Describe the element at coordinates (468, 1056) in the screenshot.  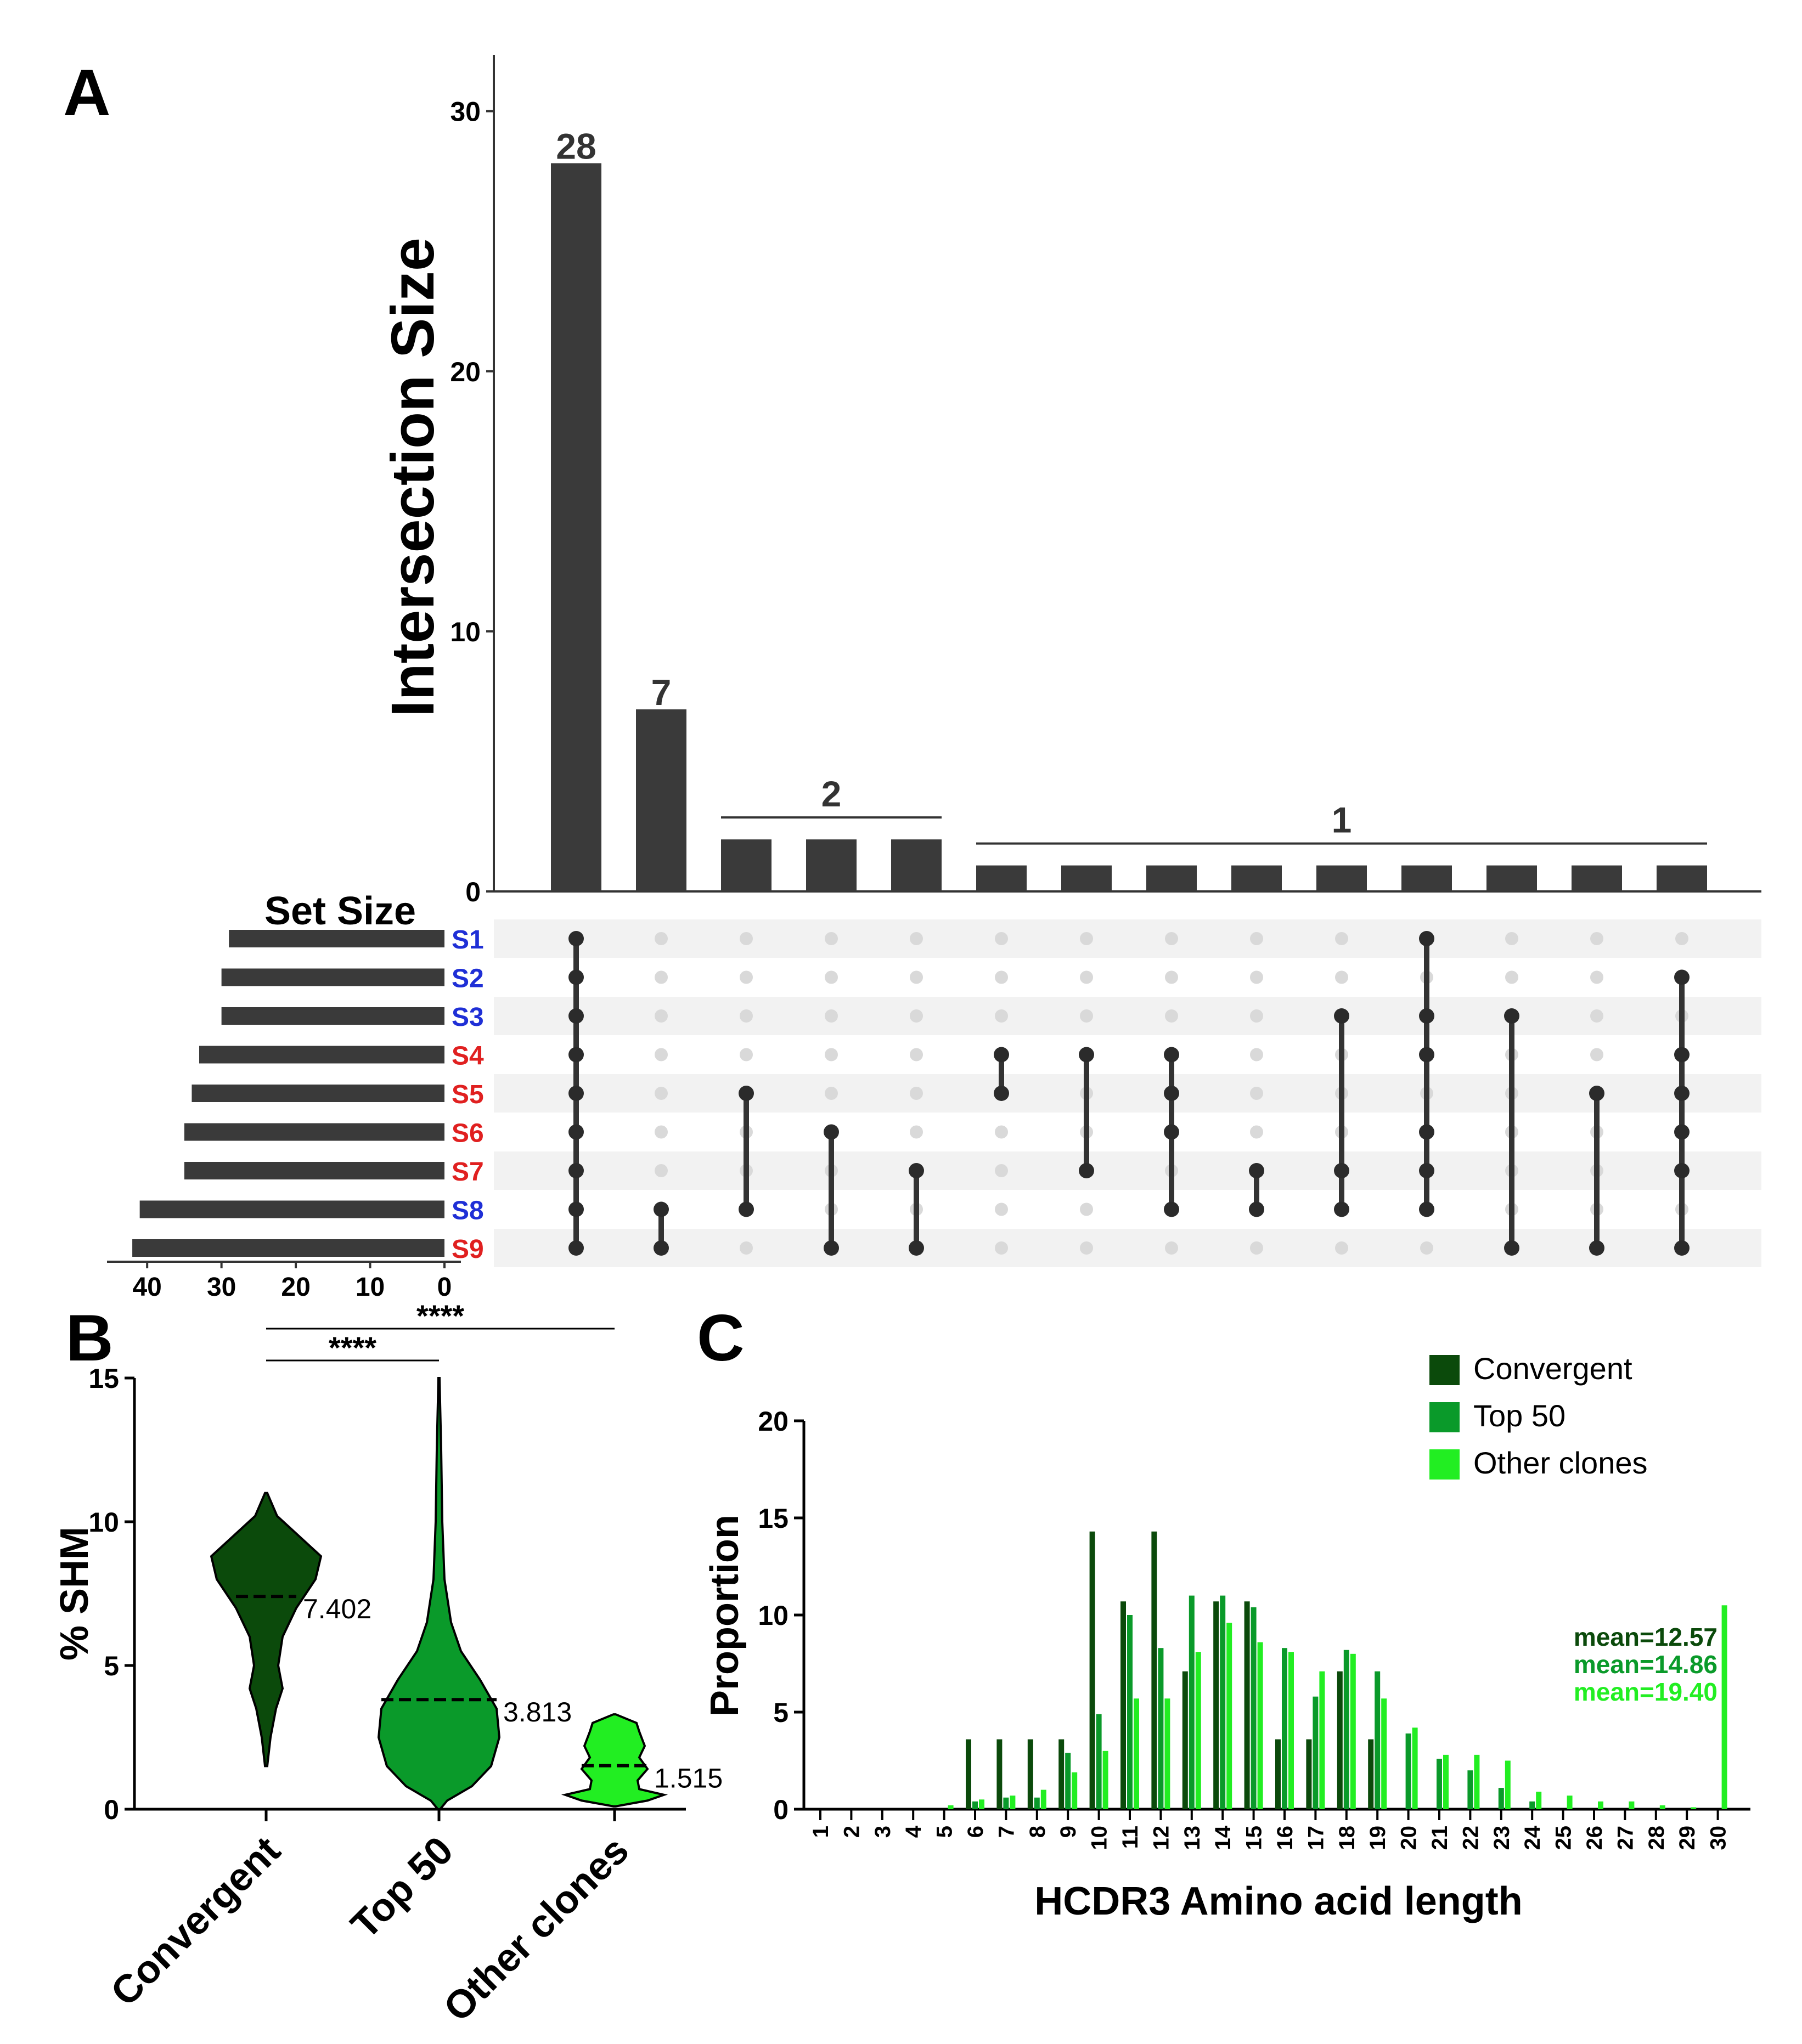
I see `set-name-label: S4` at that location.